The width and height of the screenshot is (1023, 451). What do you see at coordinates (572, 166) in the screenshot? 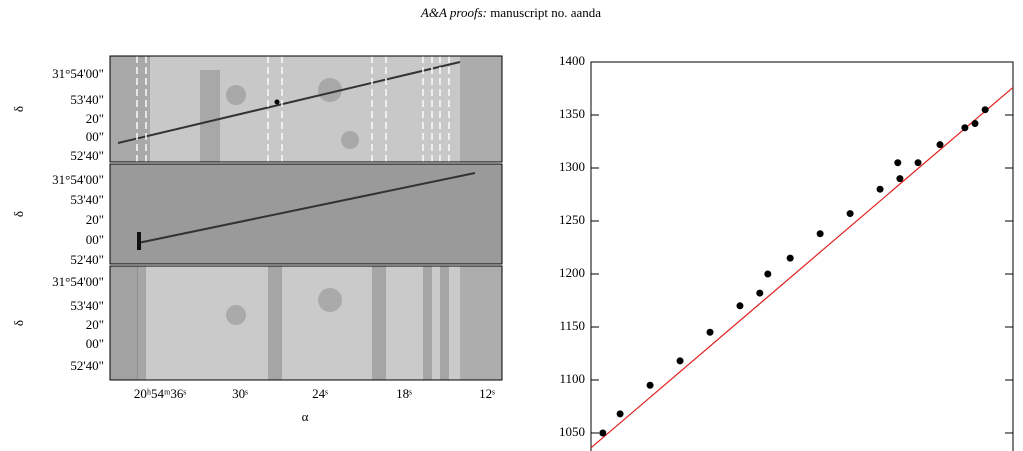
I see `y-tick-label: 1300` at bounding box center [572, 166].